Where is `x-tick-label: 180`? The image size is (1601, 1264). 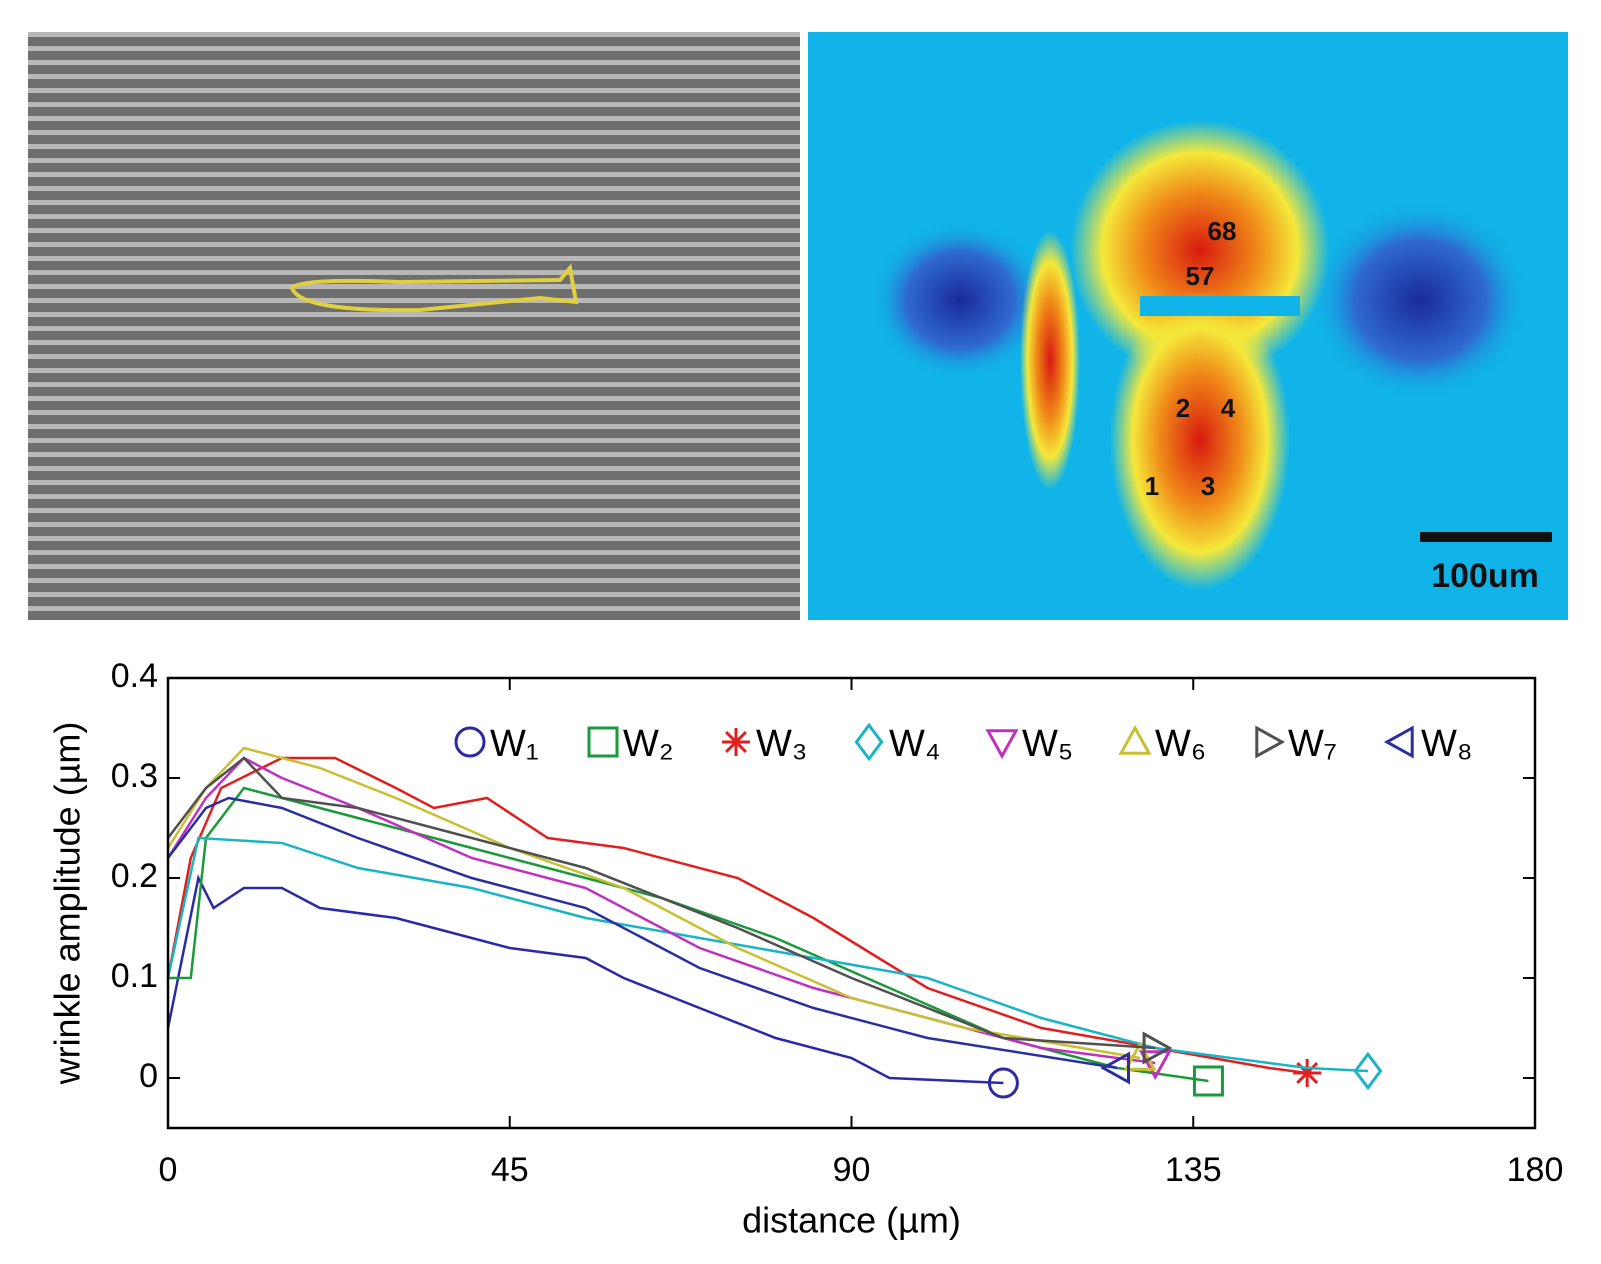
x-tick-label: 180 is located at coordinates (1535, 1170).